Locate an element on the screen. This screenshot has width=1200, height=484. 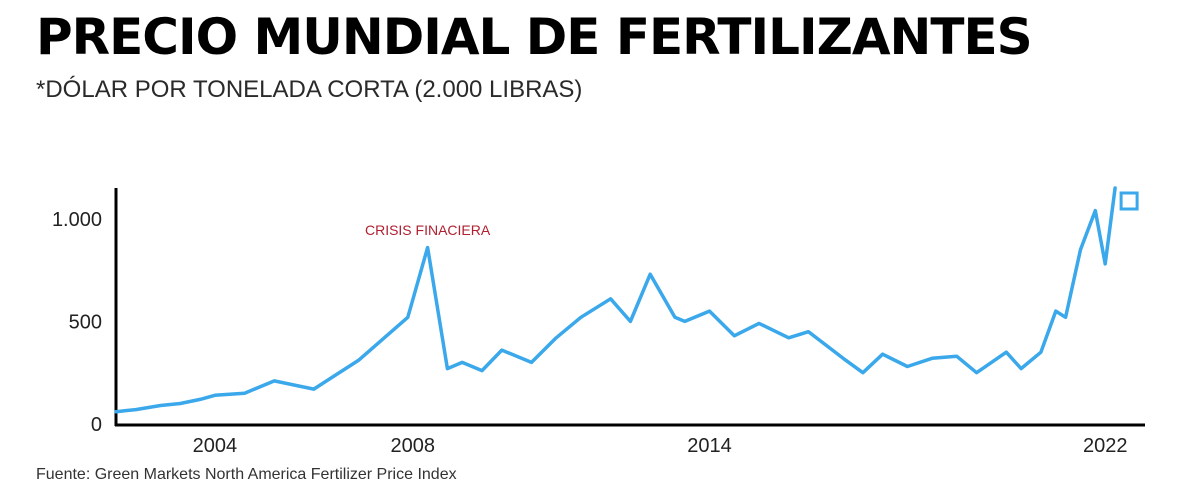
x-tick-label: 2008 is located at coordinates (413, 446).